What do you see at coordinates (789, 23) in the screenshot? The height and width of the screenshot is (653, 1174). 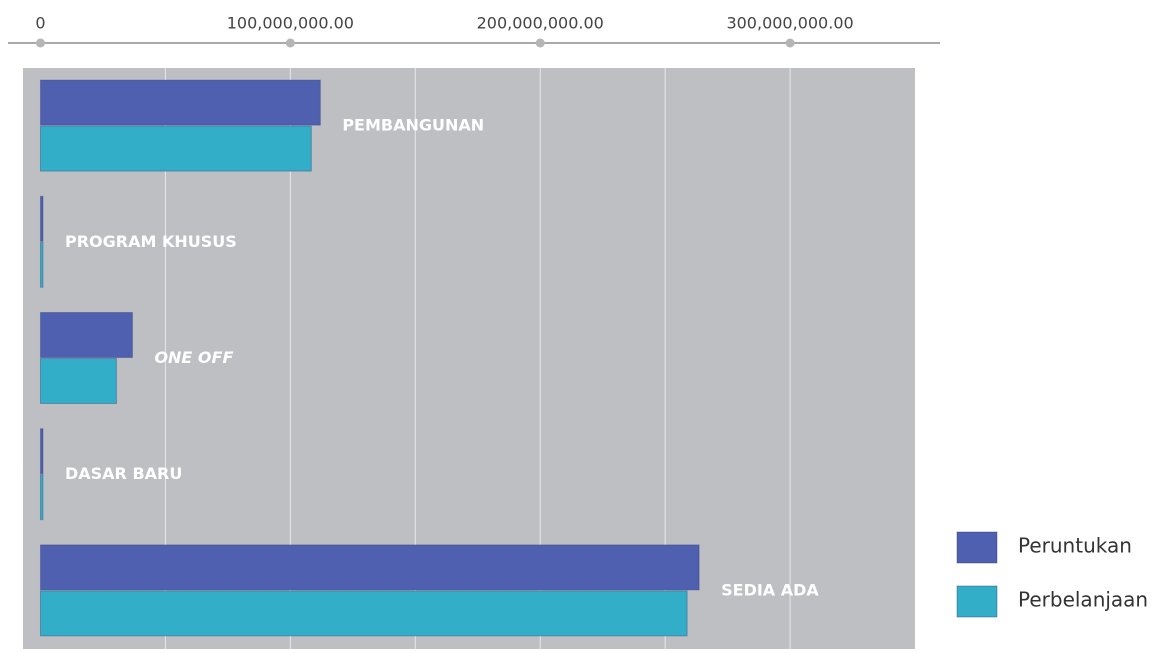 I see `x-tick-label: 300,000,000.00` at bounding box center [789, 23].